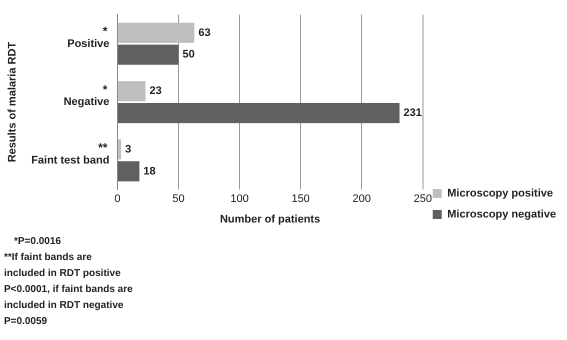 This screenshot has width=567, height=340. I want to click on x-tick-label: 50, so click(178, 199).